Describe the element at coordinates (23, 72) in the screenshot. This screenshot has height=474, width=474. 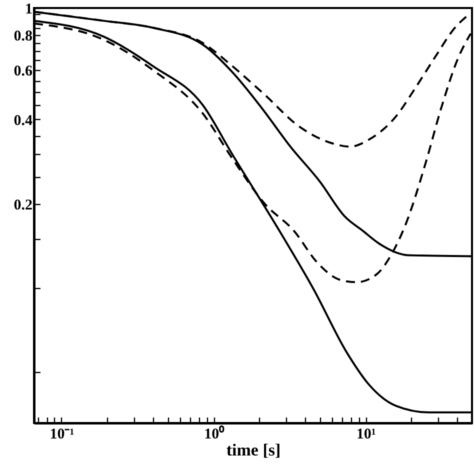
I see `y-tick-label: 0.6` at that location.